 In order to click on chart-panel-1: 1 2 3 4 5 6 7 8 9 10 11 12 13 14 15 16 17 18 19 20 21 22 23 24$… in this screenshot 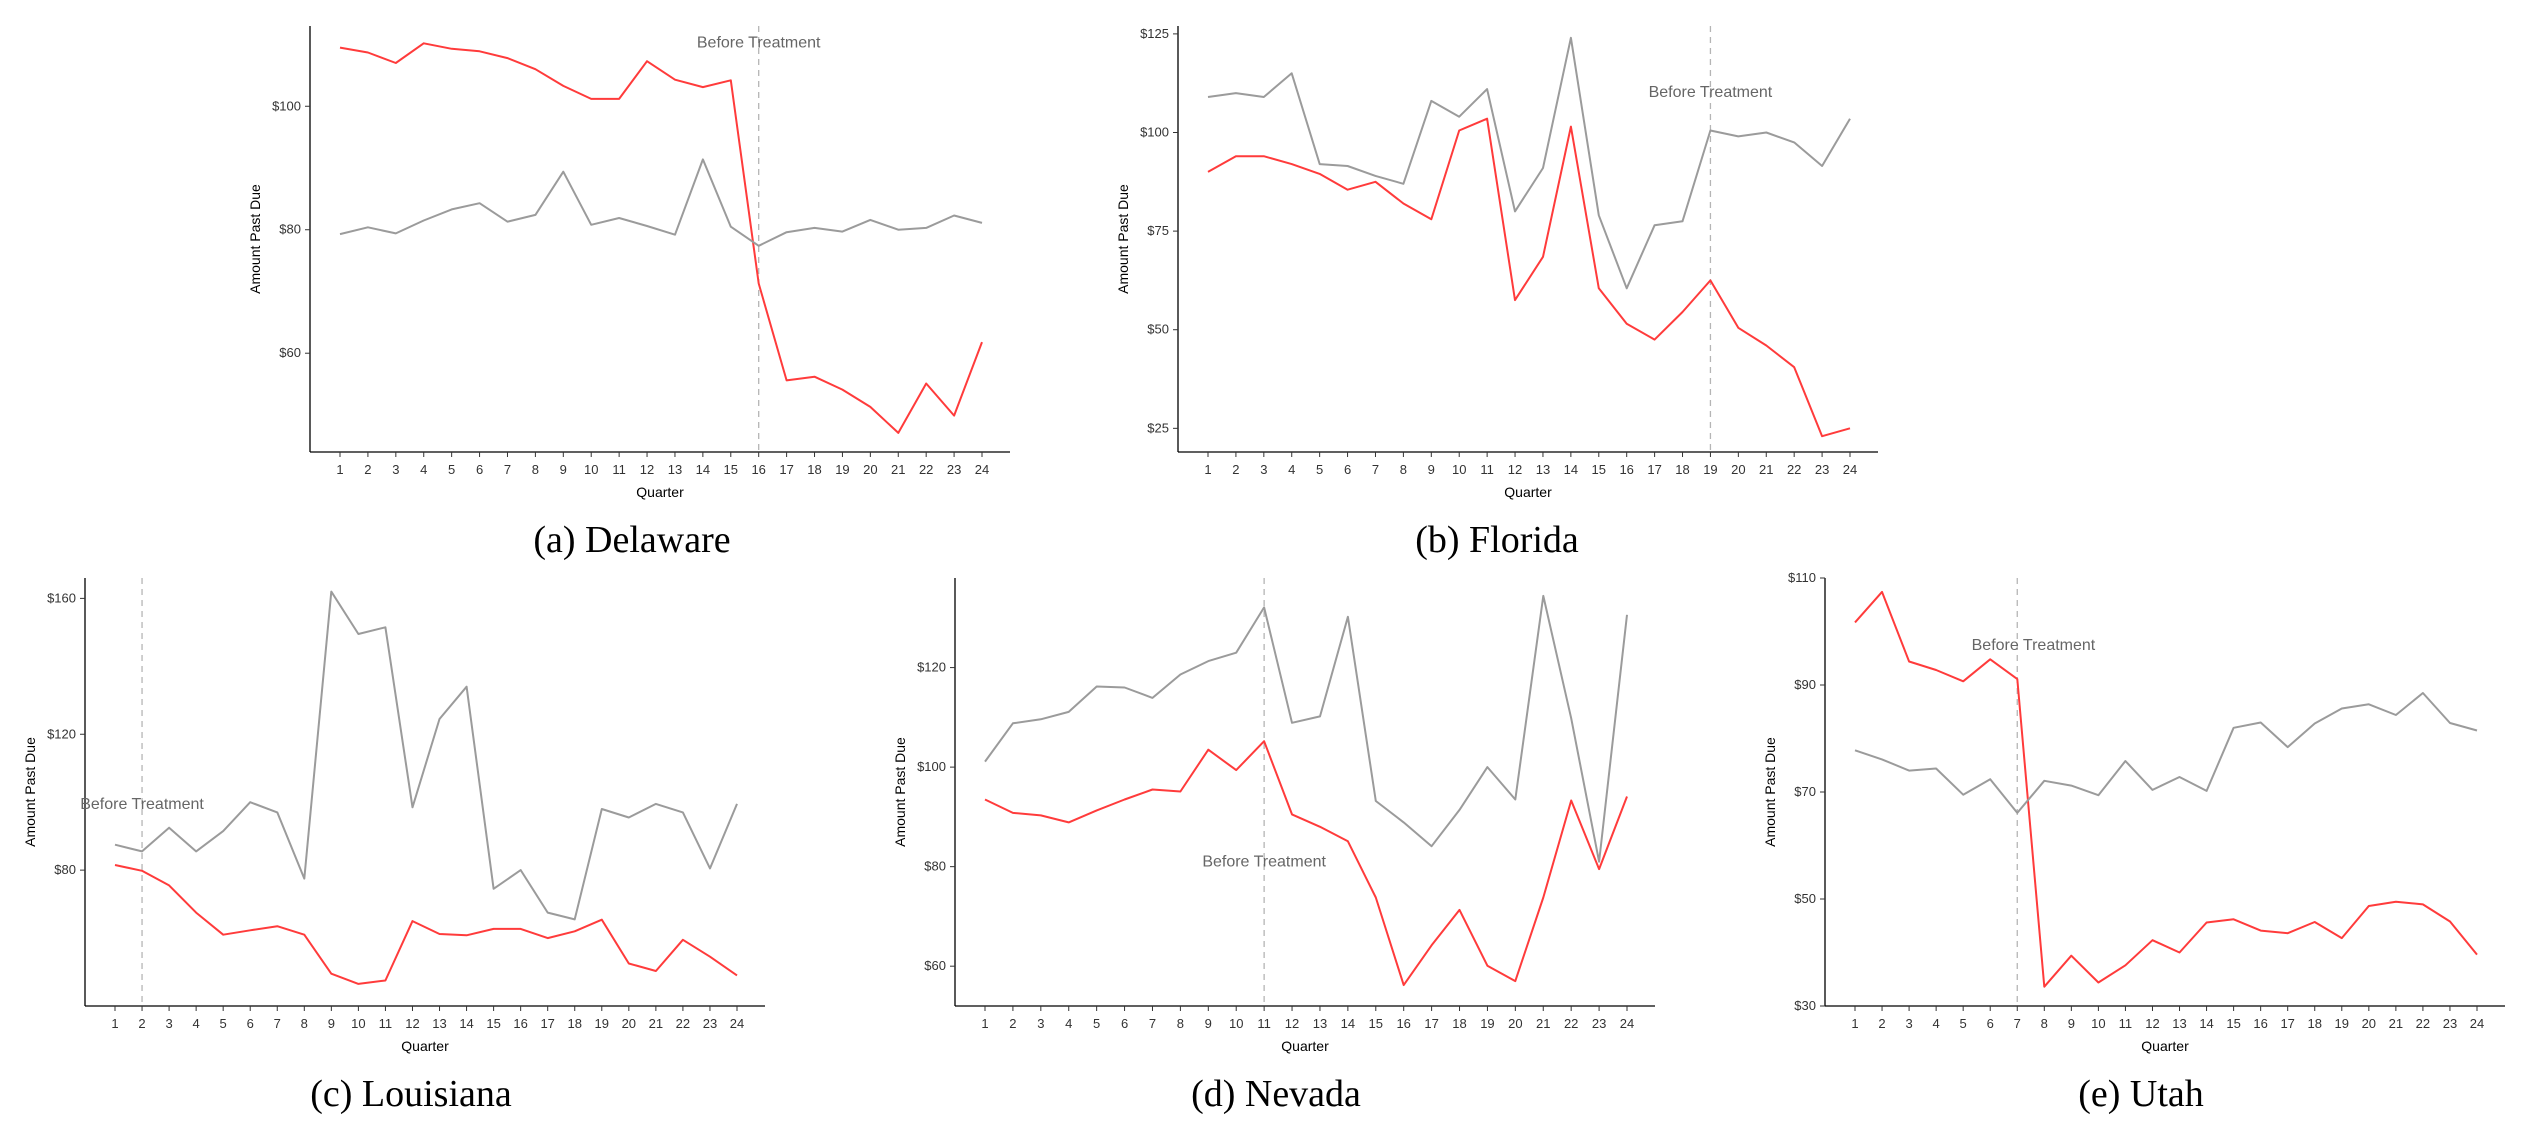, I will do `click(628, 293)`.